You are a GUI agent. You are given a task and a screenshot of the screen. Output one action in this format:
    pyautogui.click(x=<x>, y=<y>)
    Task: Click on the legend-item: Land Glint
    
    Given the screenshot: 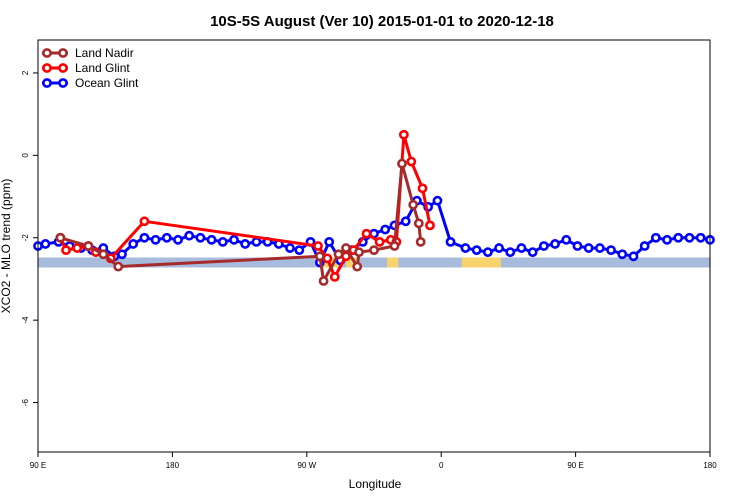 What is the action you would take?
    pyautogui.click(x=86, y=68)
    